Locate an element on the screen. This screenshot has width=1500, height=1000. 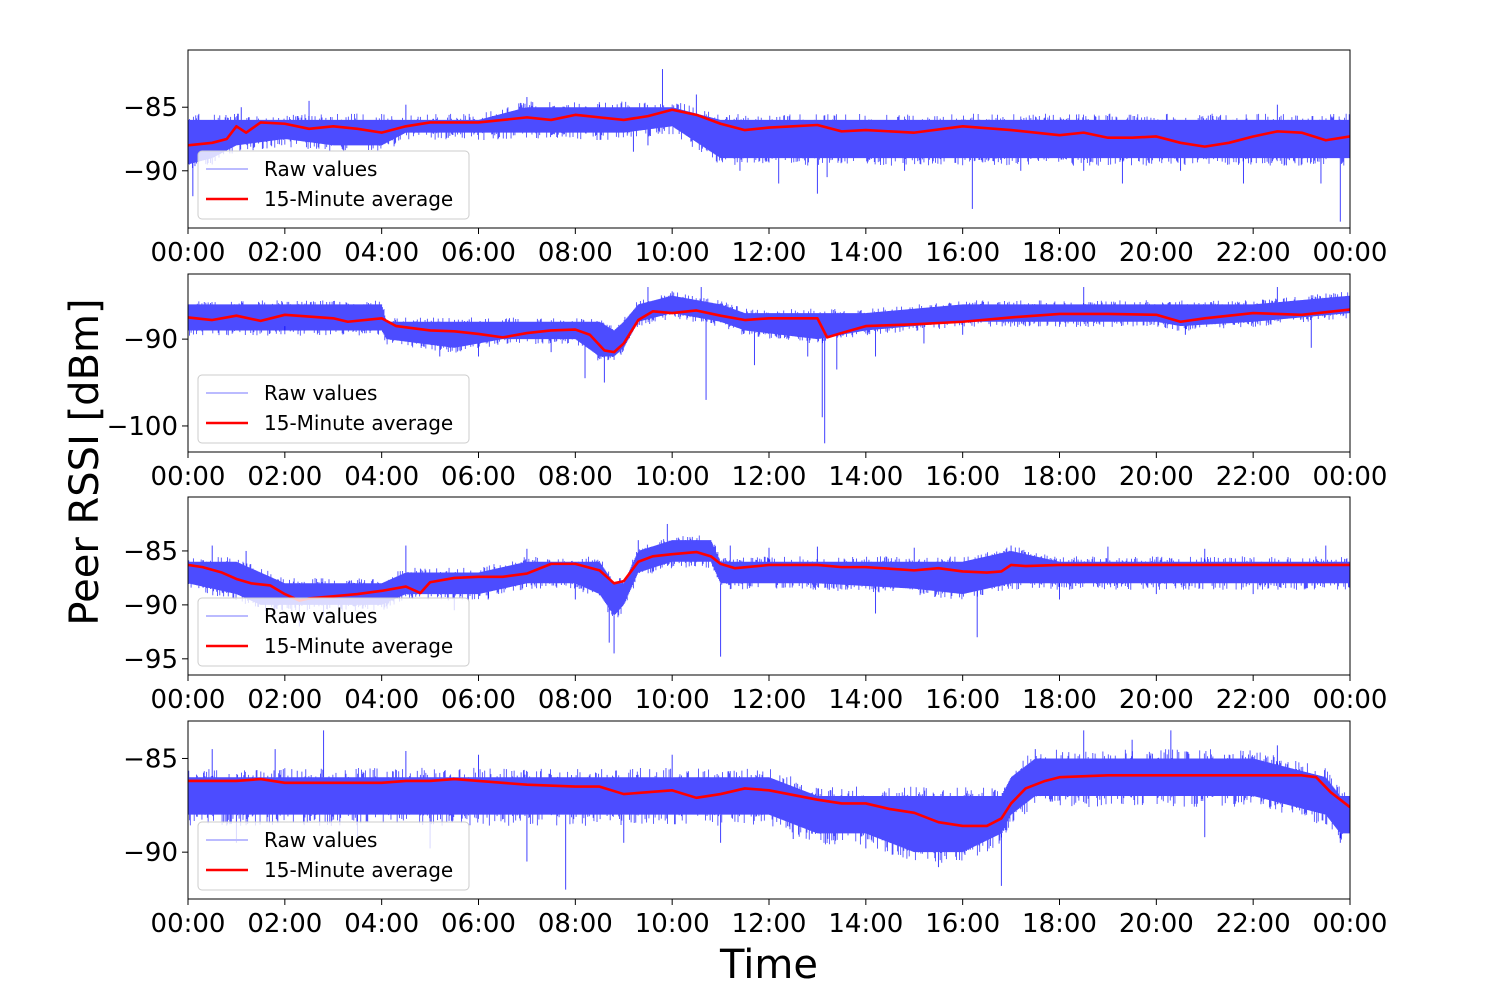
y-axis-title: Peer RSSI [dBm] is located at coordinates (85, 461).